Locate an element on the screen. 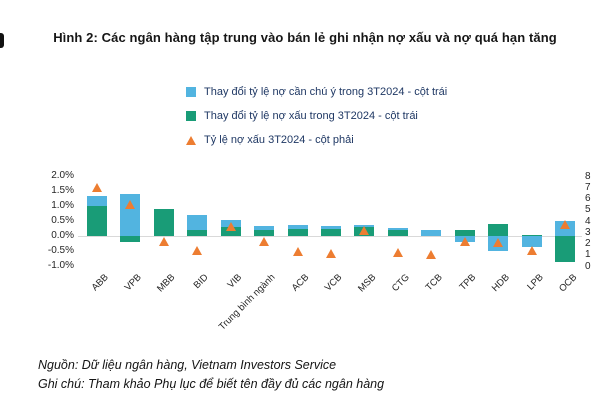  legend-label: Tỷ lệ nợ xấu 3T2024 - cột phải is located at coordinates (279, 140).